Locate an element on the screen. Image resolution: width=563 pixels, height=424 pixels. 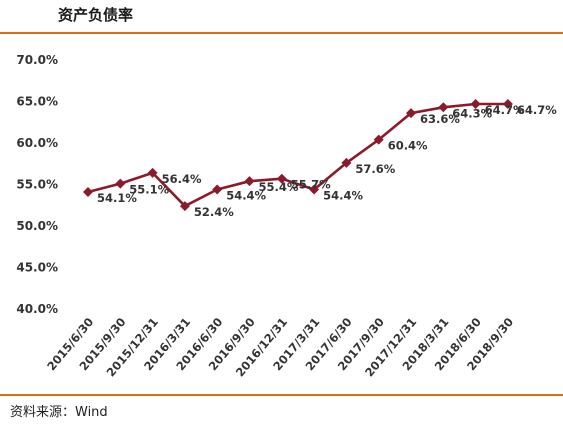
data-label: 52.4% is located at coordinates (214, 212).